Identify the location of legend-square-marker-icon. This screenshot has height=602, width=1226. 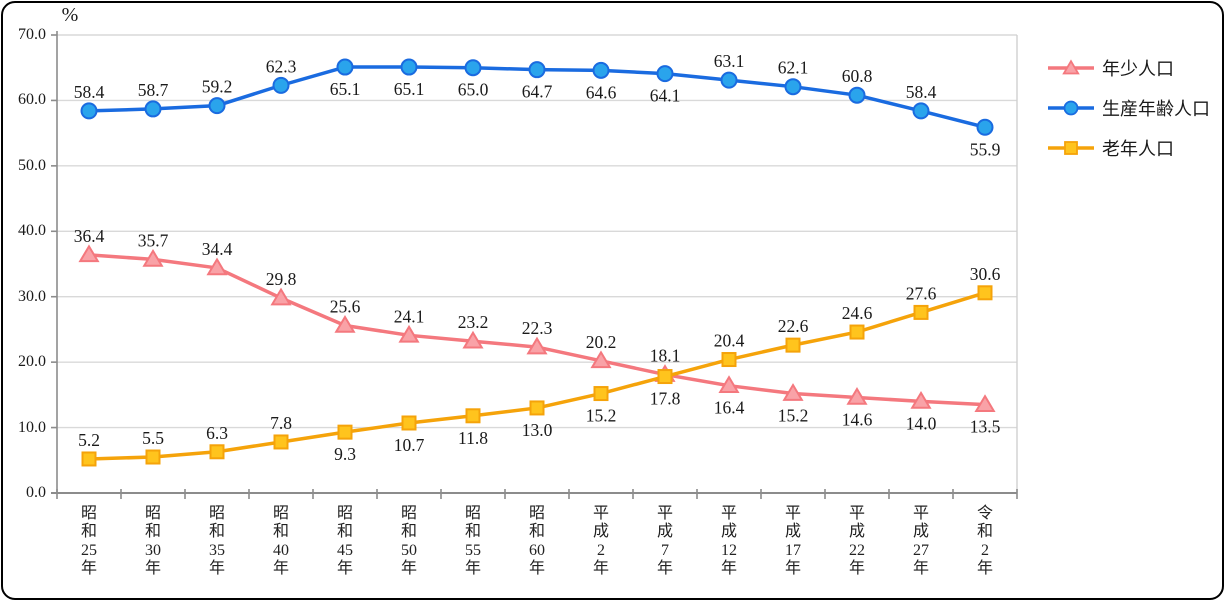
(1071, 148).